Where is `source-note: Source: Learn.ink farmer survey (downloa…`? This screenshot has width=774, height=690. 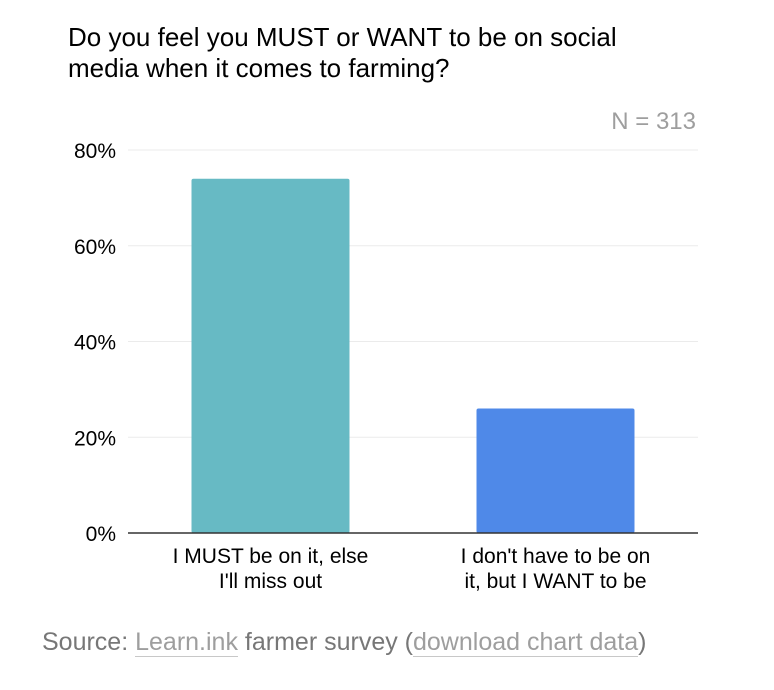 source-note: Source: Learn.ink farmer survey (downloa… is located at coordinates (344, 642).